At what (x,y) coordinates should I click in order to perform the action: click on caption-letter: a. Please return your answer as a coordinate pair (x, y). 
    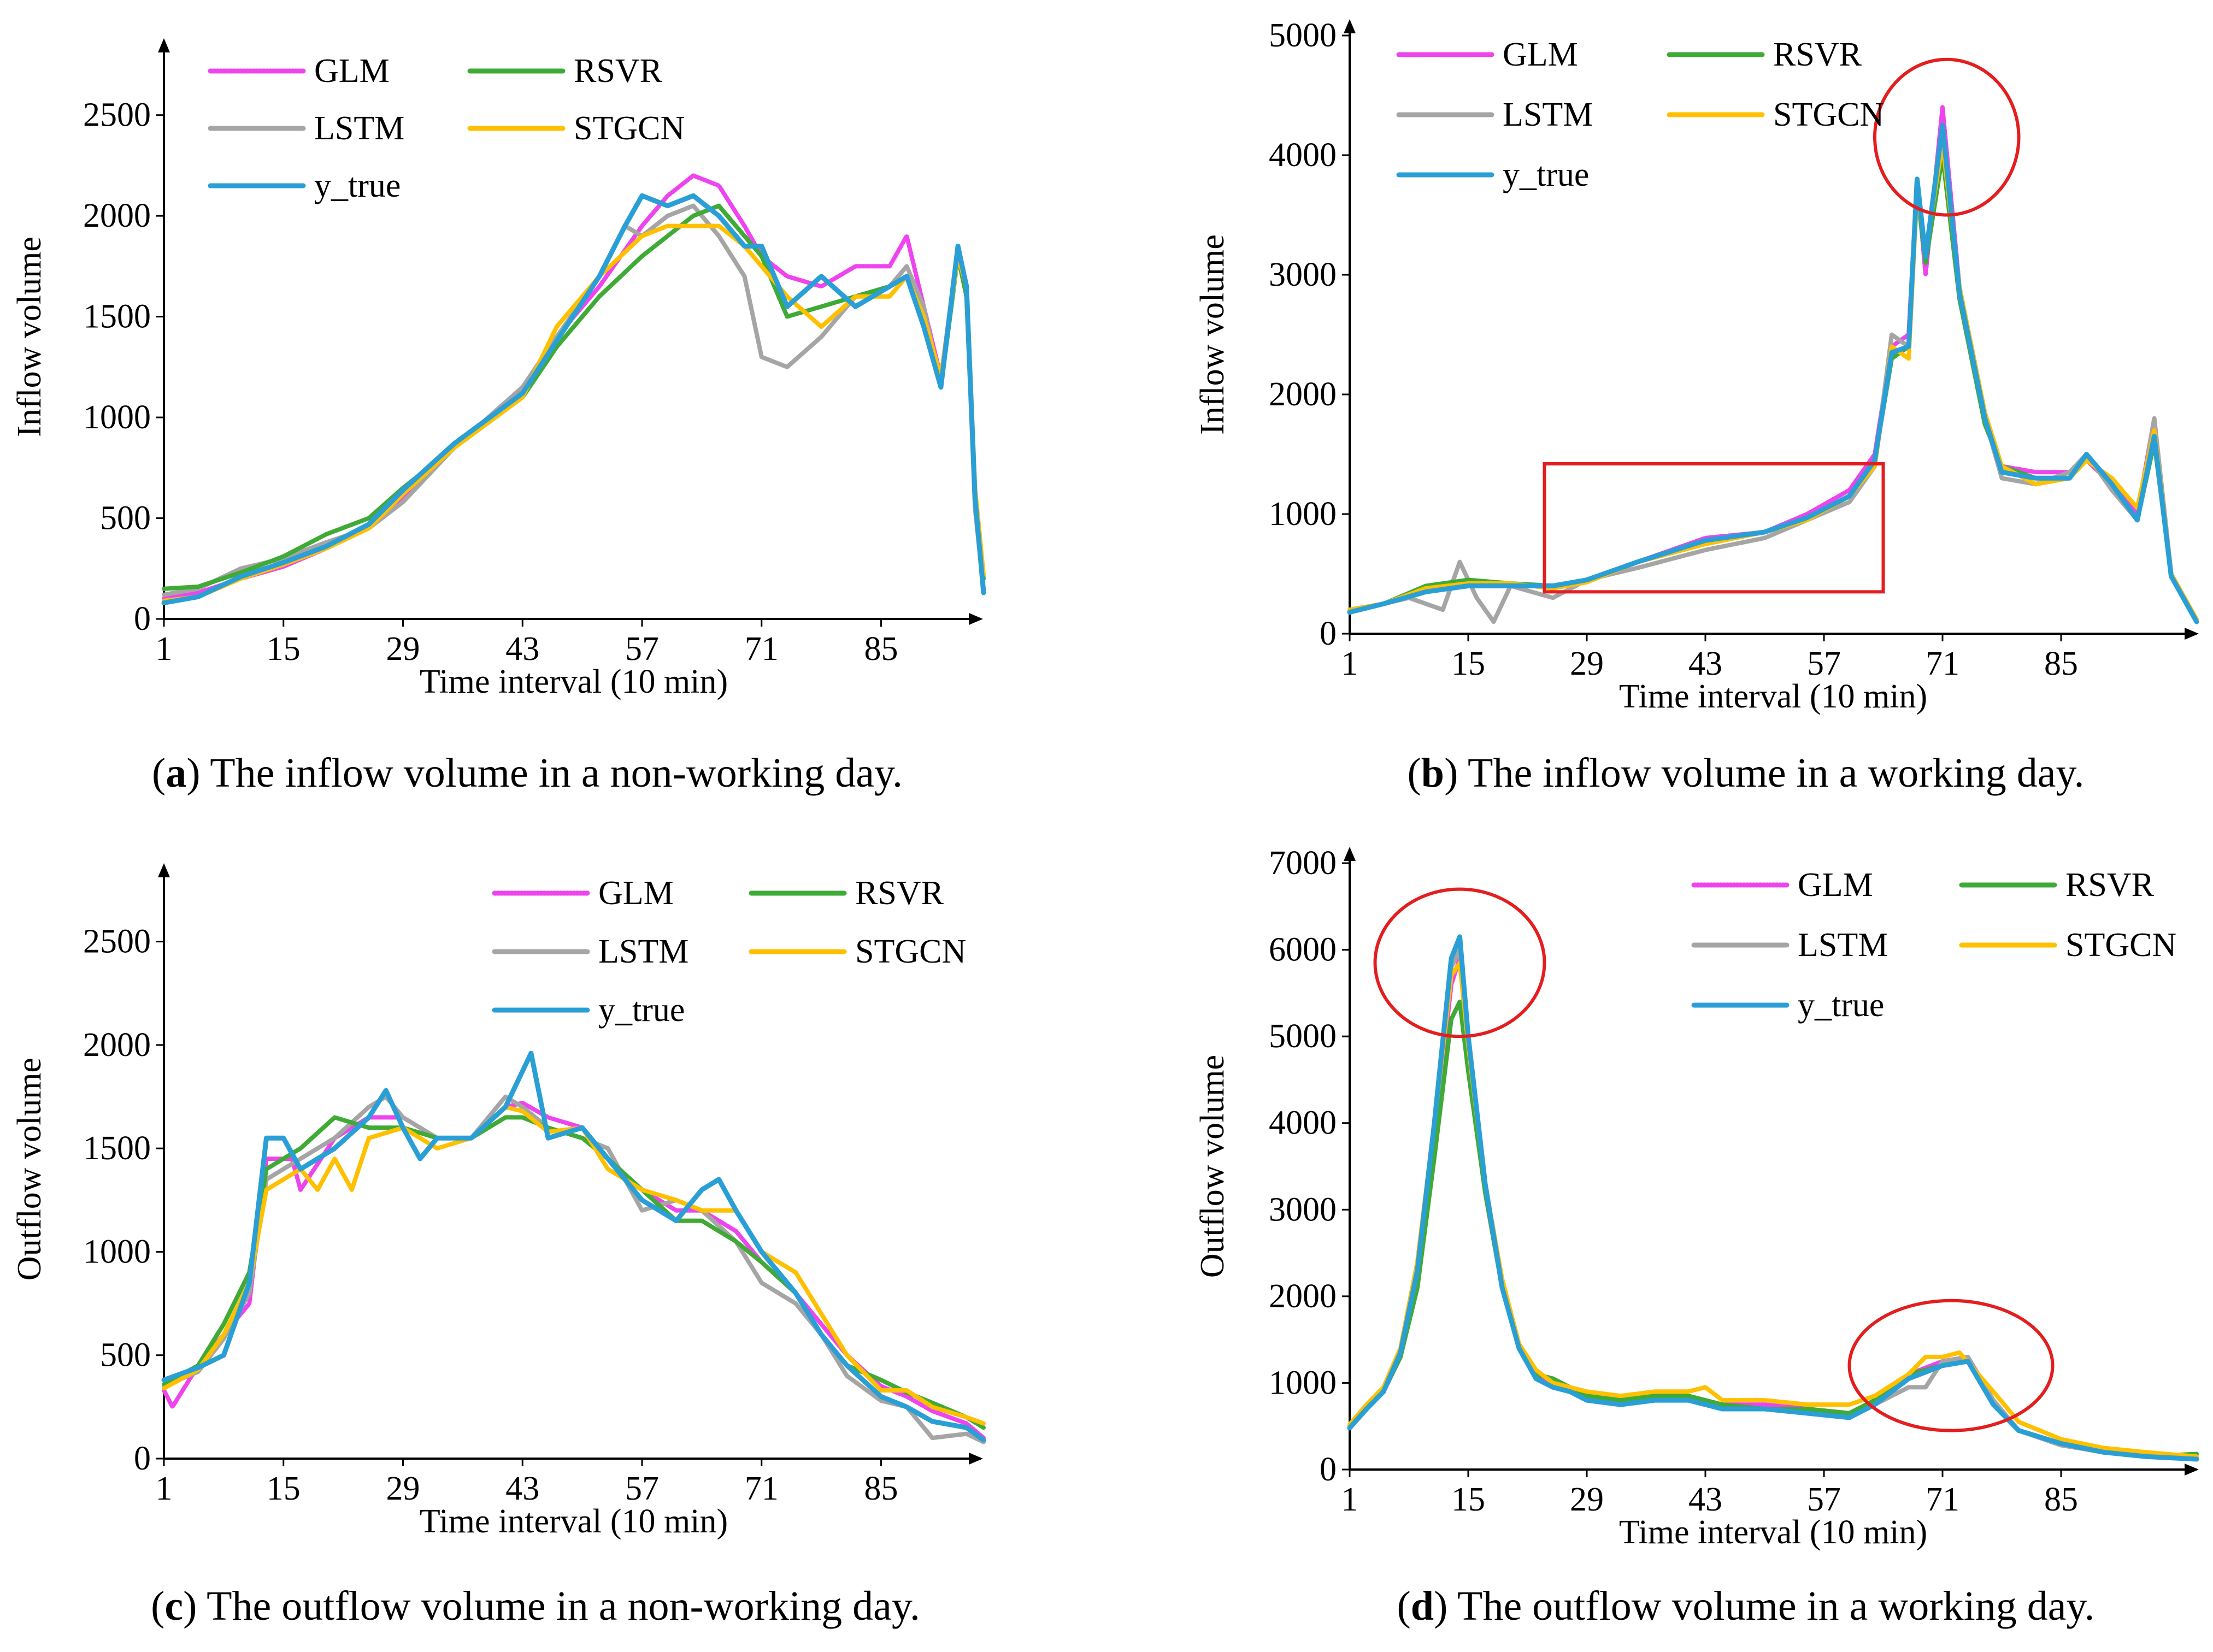
    Looking at the image, I should click on (176, 773).